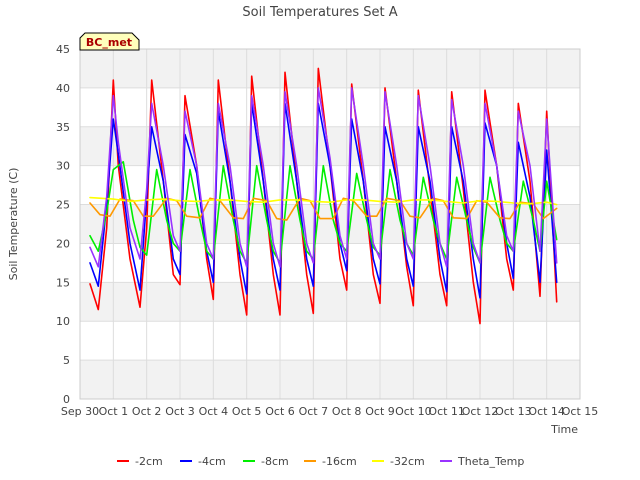 The height and width of the screenshot is (480, 640). Describe the element at coordinates (446, 411) in the screenshot. I see `x-tick-label: Oct 11` at that location.